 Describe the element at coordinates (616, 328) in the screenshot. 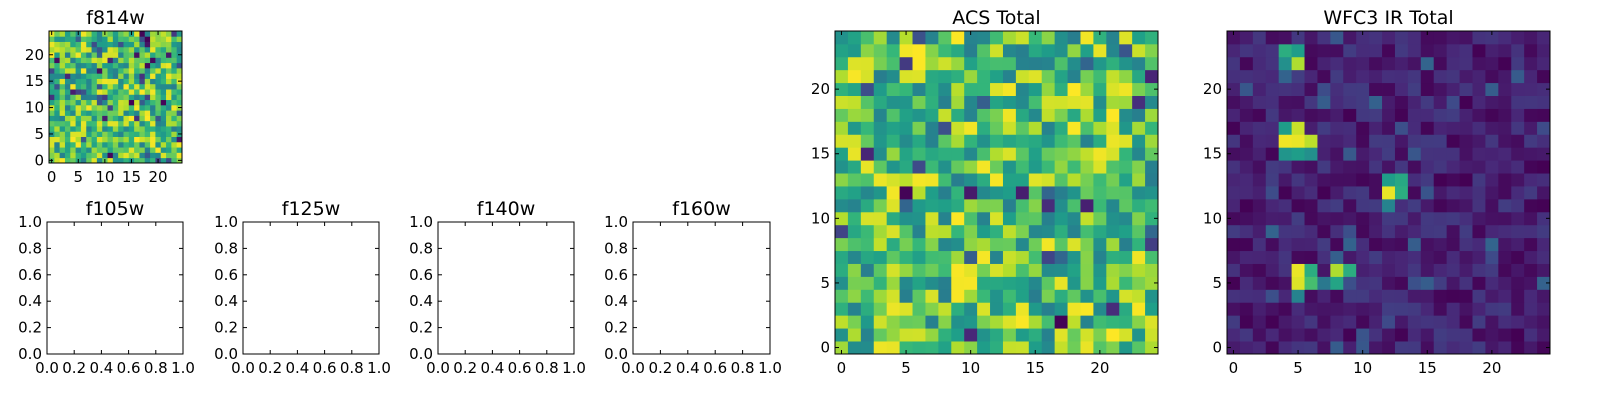

I see `y-tick-label: 0.2` at that location.